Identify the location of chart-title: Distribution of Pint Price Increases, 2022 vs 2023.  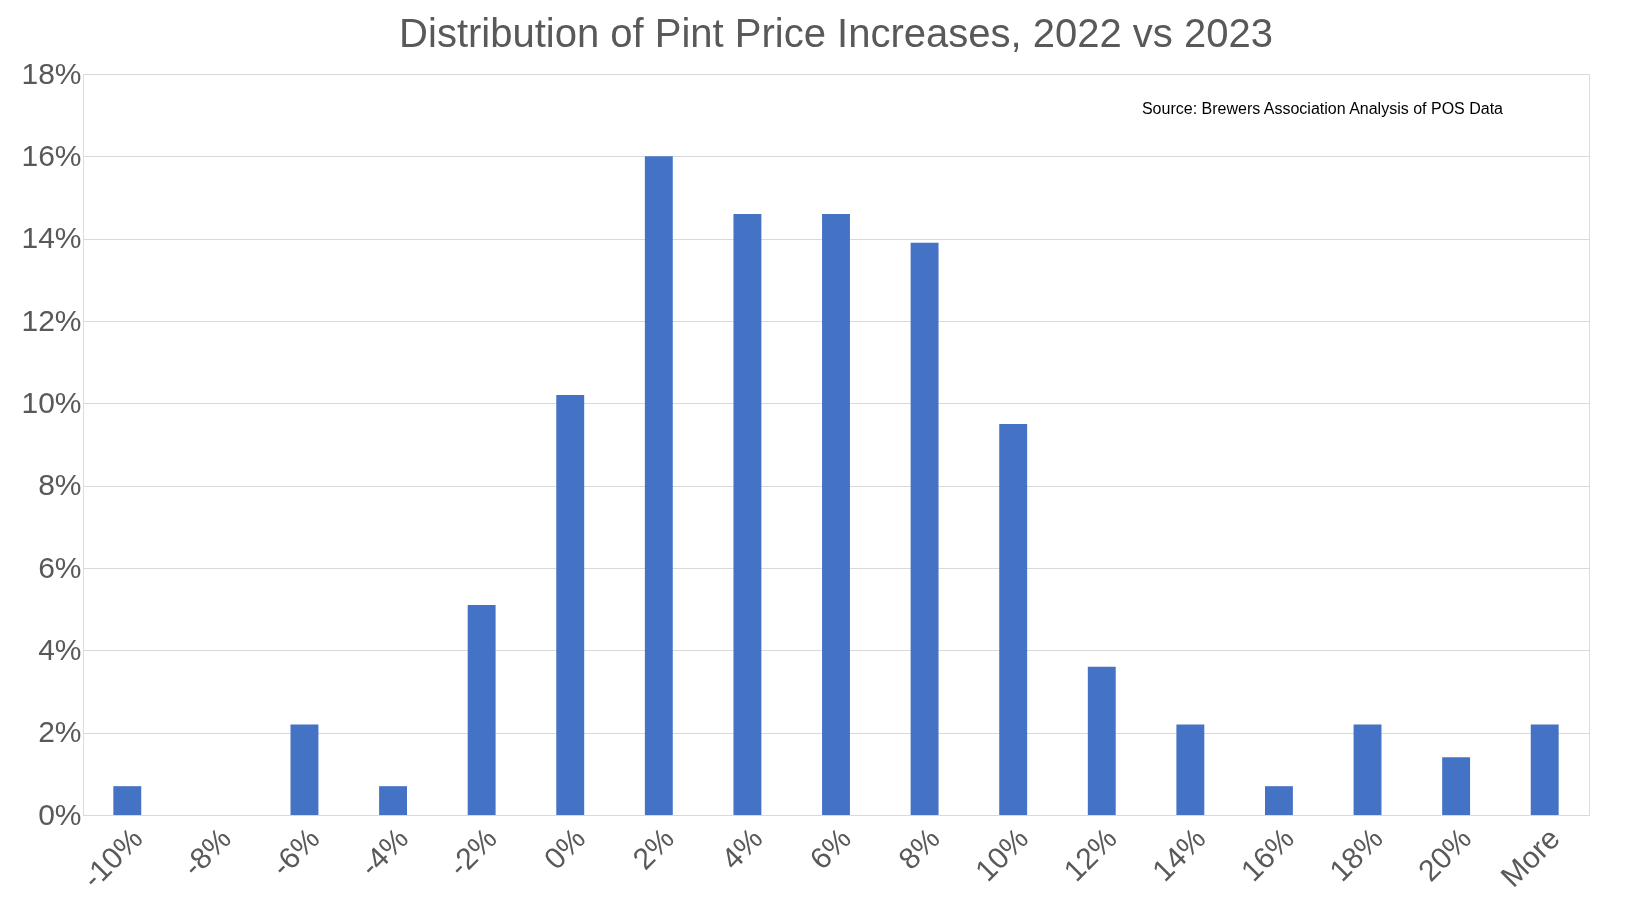
(836, 33).